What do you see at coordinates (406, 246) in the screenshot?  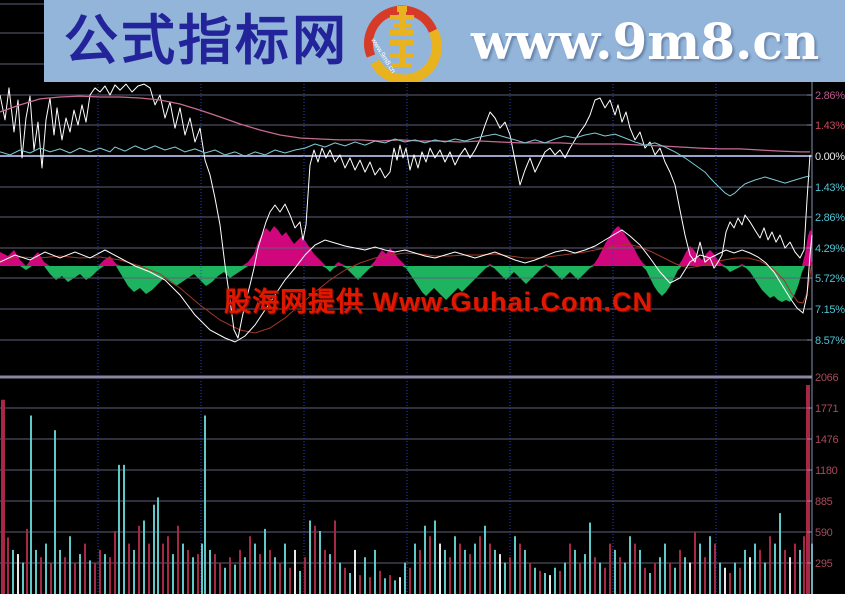 I see `macd-fill-positive` at bounding box center [406, 246].